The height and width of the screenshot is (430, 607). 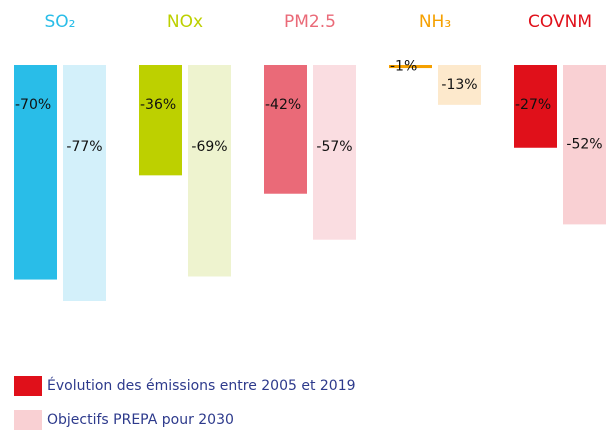 What do you see at coordinates (334, 147) in the screenshot?
I see `value-label: -57%` at bounding box center [334, 147].